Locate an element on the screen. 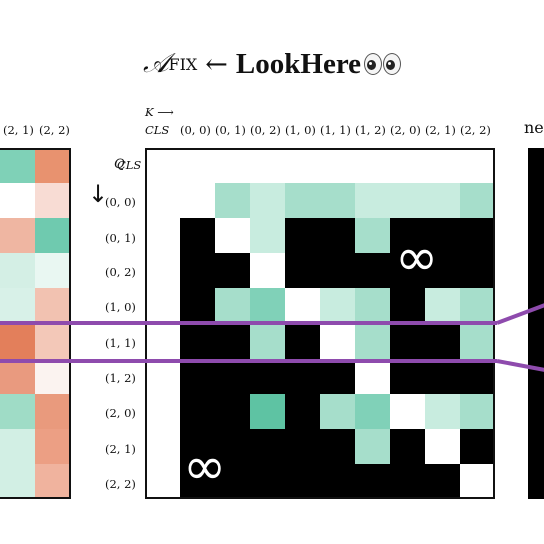 The height and width of the screenshot is (544, 544). infinity-symbol-top: ∞ is located at coordinates (417, 258).